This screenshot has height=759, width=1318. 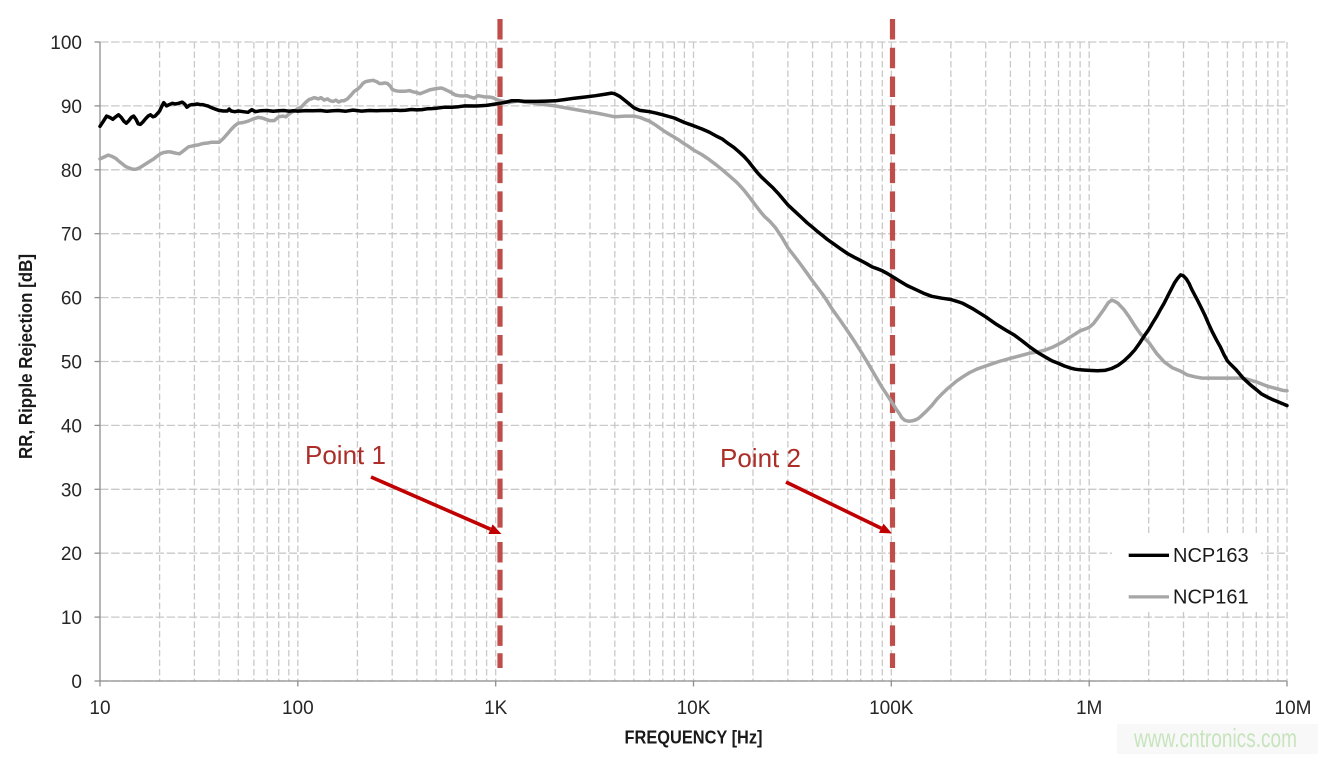 I want to click on svg-text: 70, so click(x=71, y=235).